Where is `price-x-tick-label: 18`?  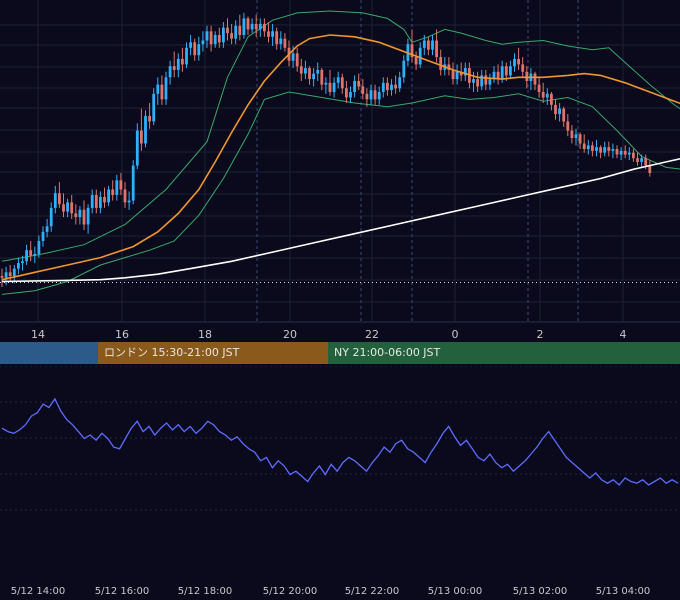 price-x-tick-label: 18 is located at coordinates (205, 334).